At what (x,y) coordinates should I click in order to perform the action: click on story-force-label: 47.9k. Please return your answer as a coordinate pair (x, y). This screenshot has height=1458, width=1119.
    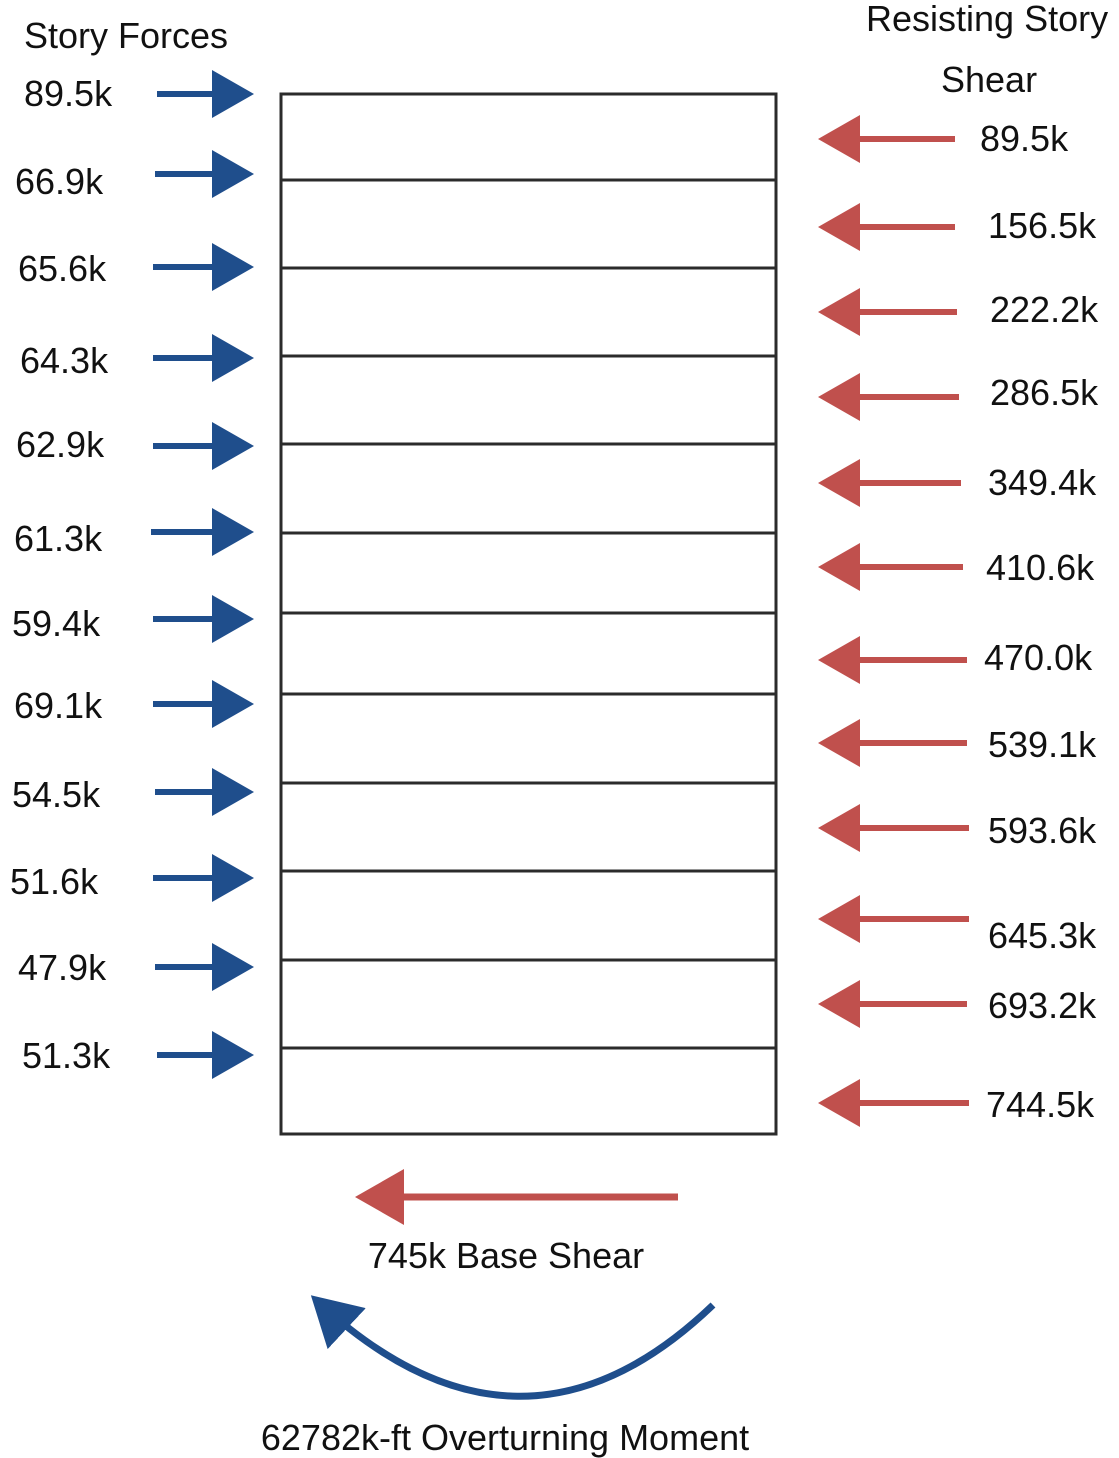
    Looking at the image, I should click on (62, 967).